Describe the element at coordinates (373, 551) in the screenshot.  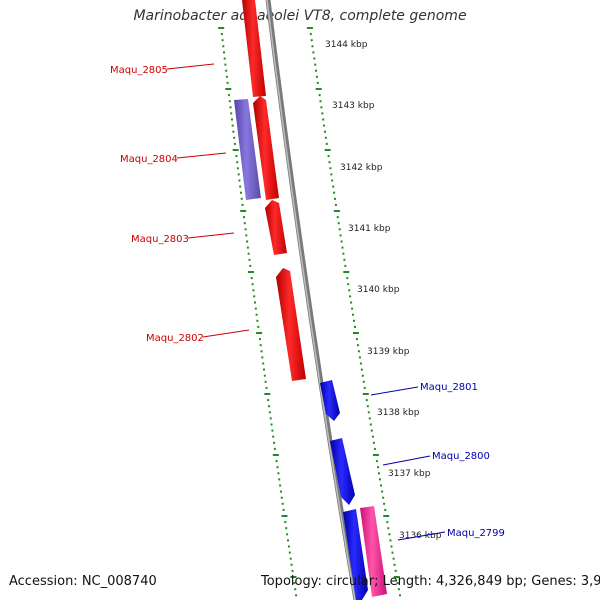
I see `gene-maqu-2799-rna` at that location.